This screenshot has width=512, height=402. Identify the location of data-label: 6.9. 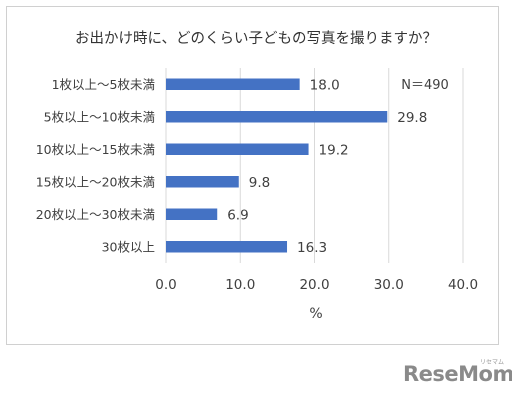
(237, 215).